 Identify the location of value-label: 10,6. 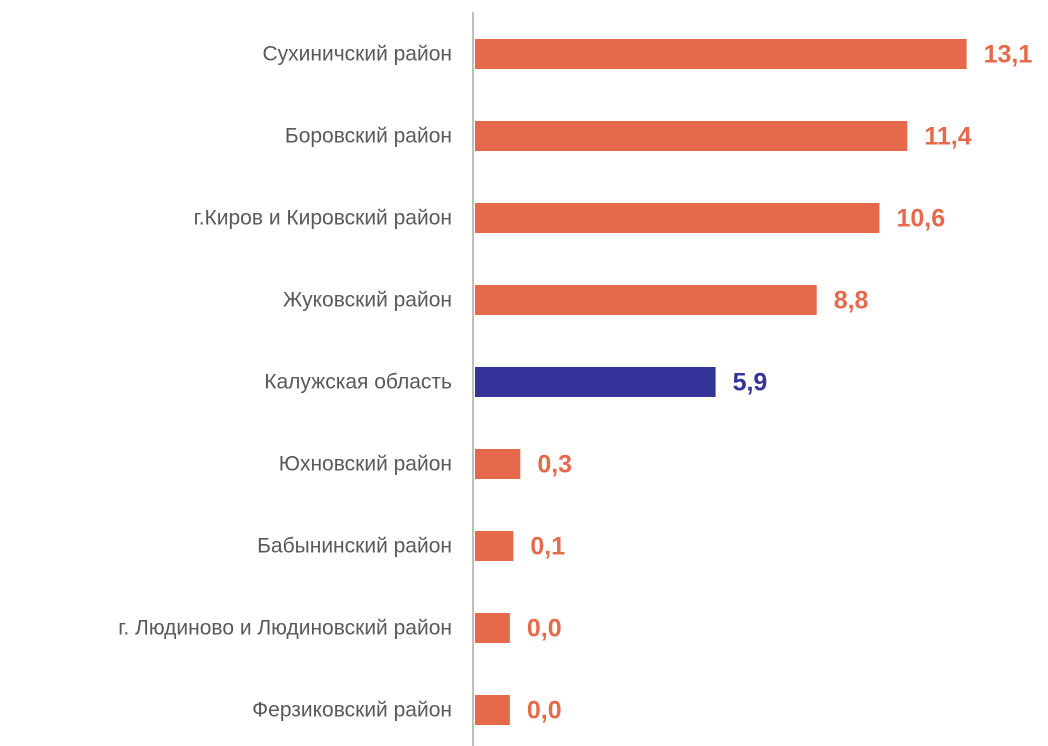
(920, 219).